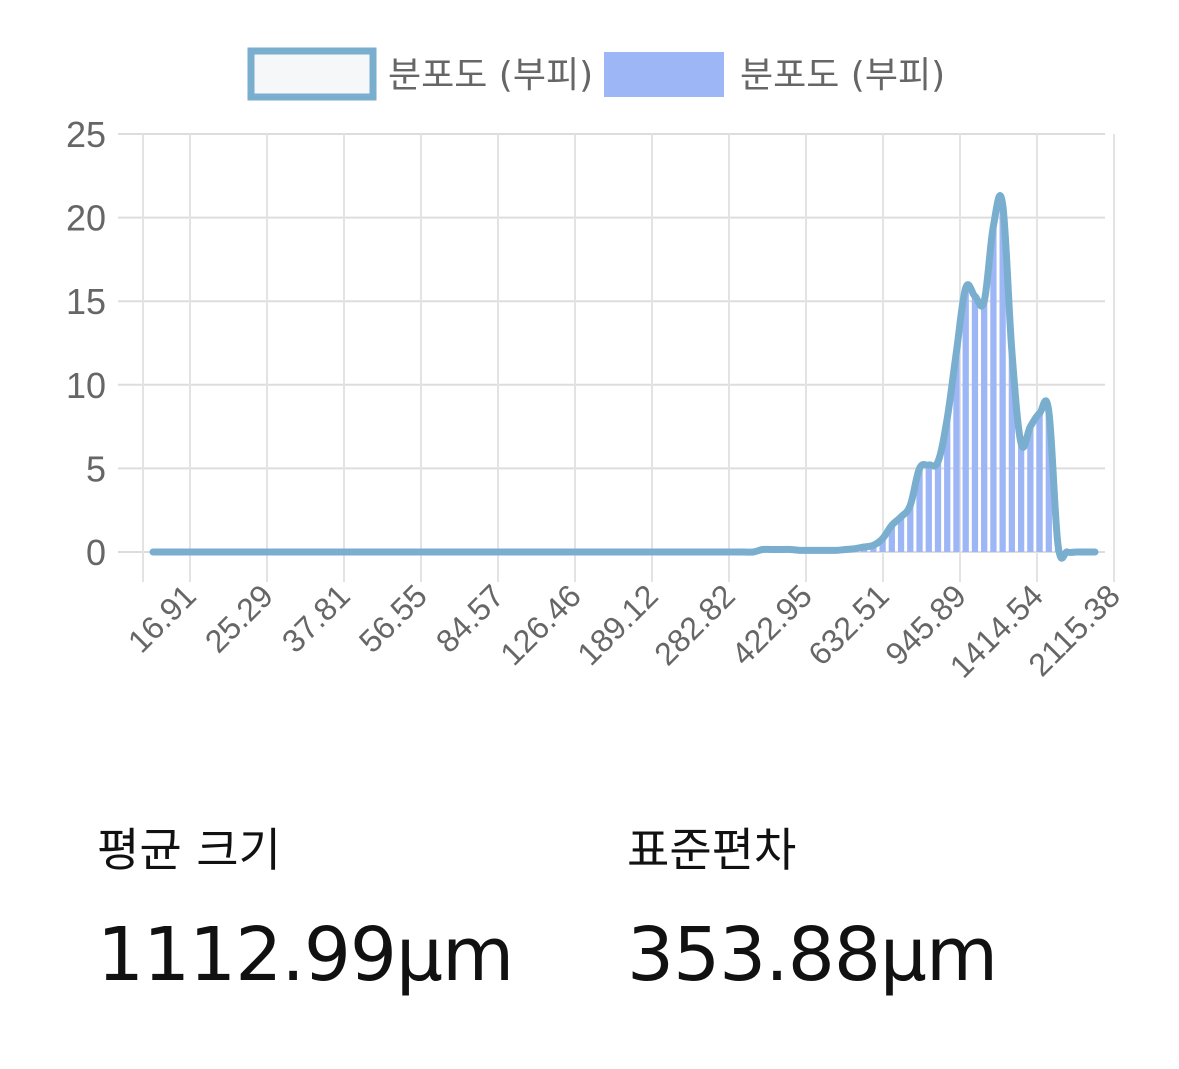  What do you see at coordinates (86, 134) in the screenshot?
I see `y-tick-label: 25` at bounding box center [86, 134].